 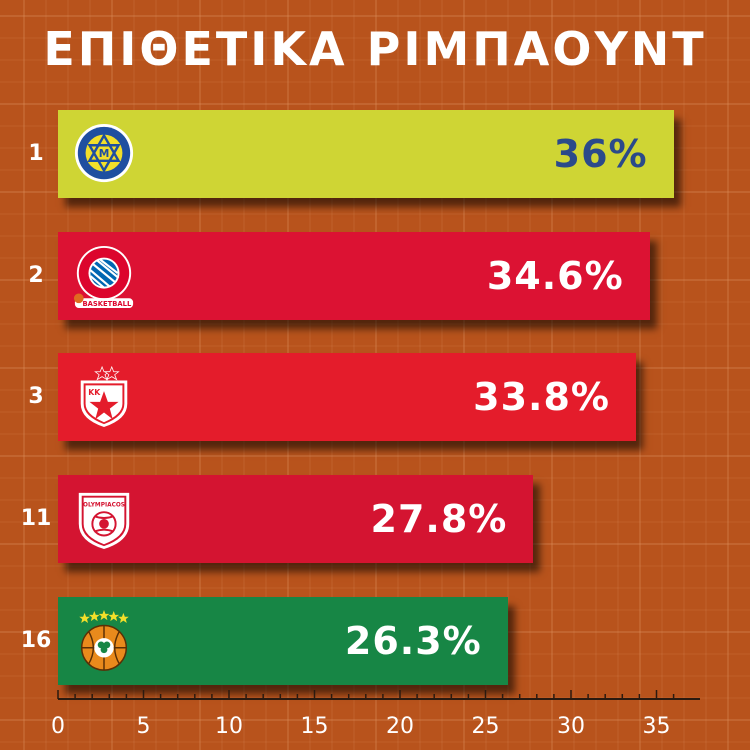 What do you see at coordinates (296, 519) in the screenshot?
I see `bar-11: OLYMPIACOS 27.8%` at bounding box center [296, 519].